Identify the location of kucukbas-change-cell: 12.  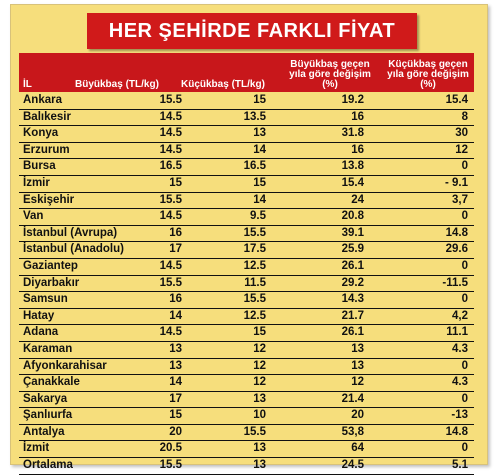
(461, 149).